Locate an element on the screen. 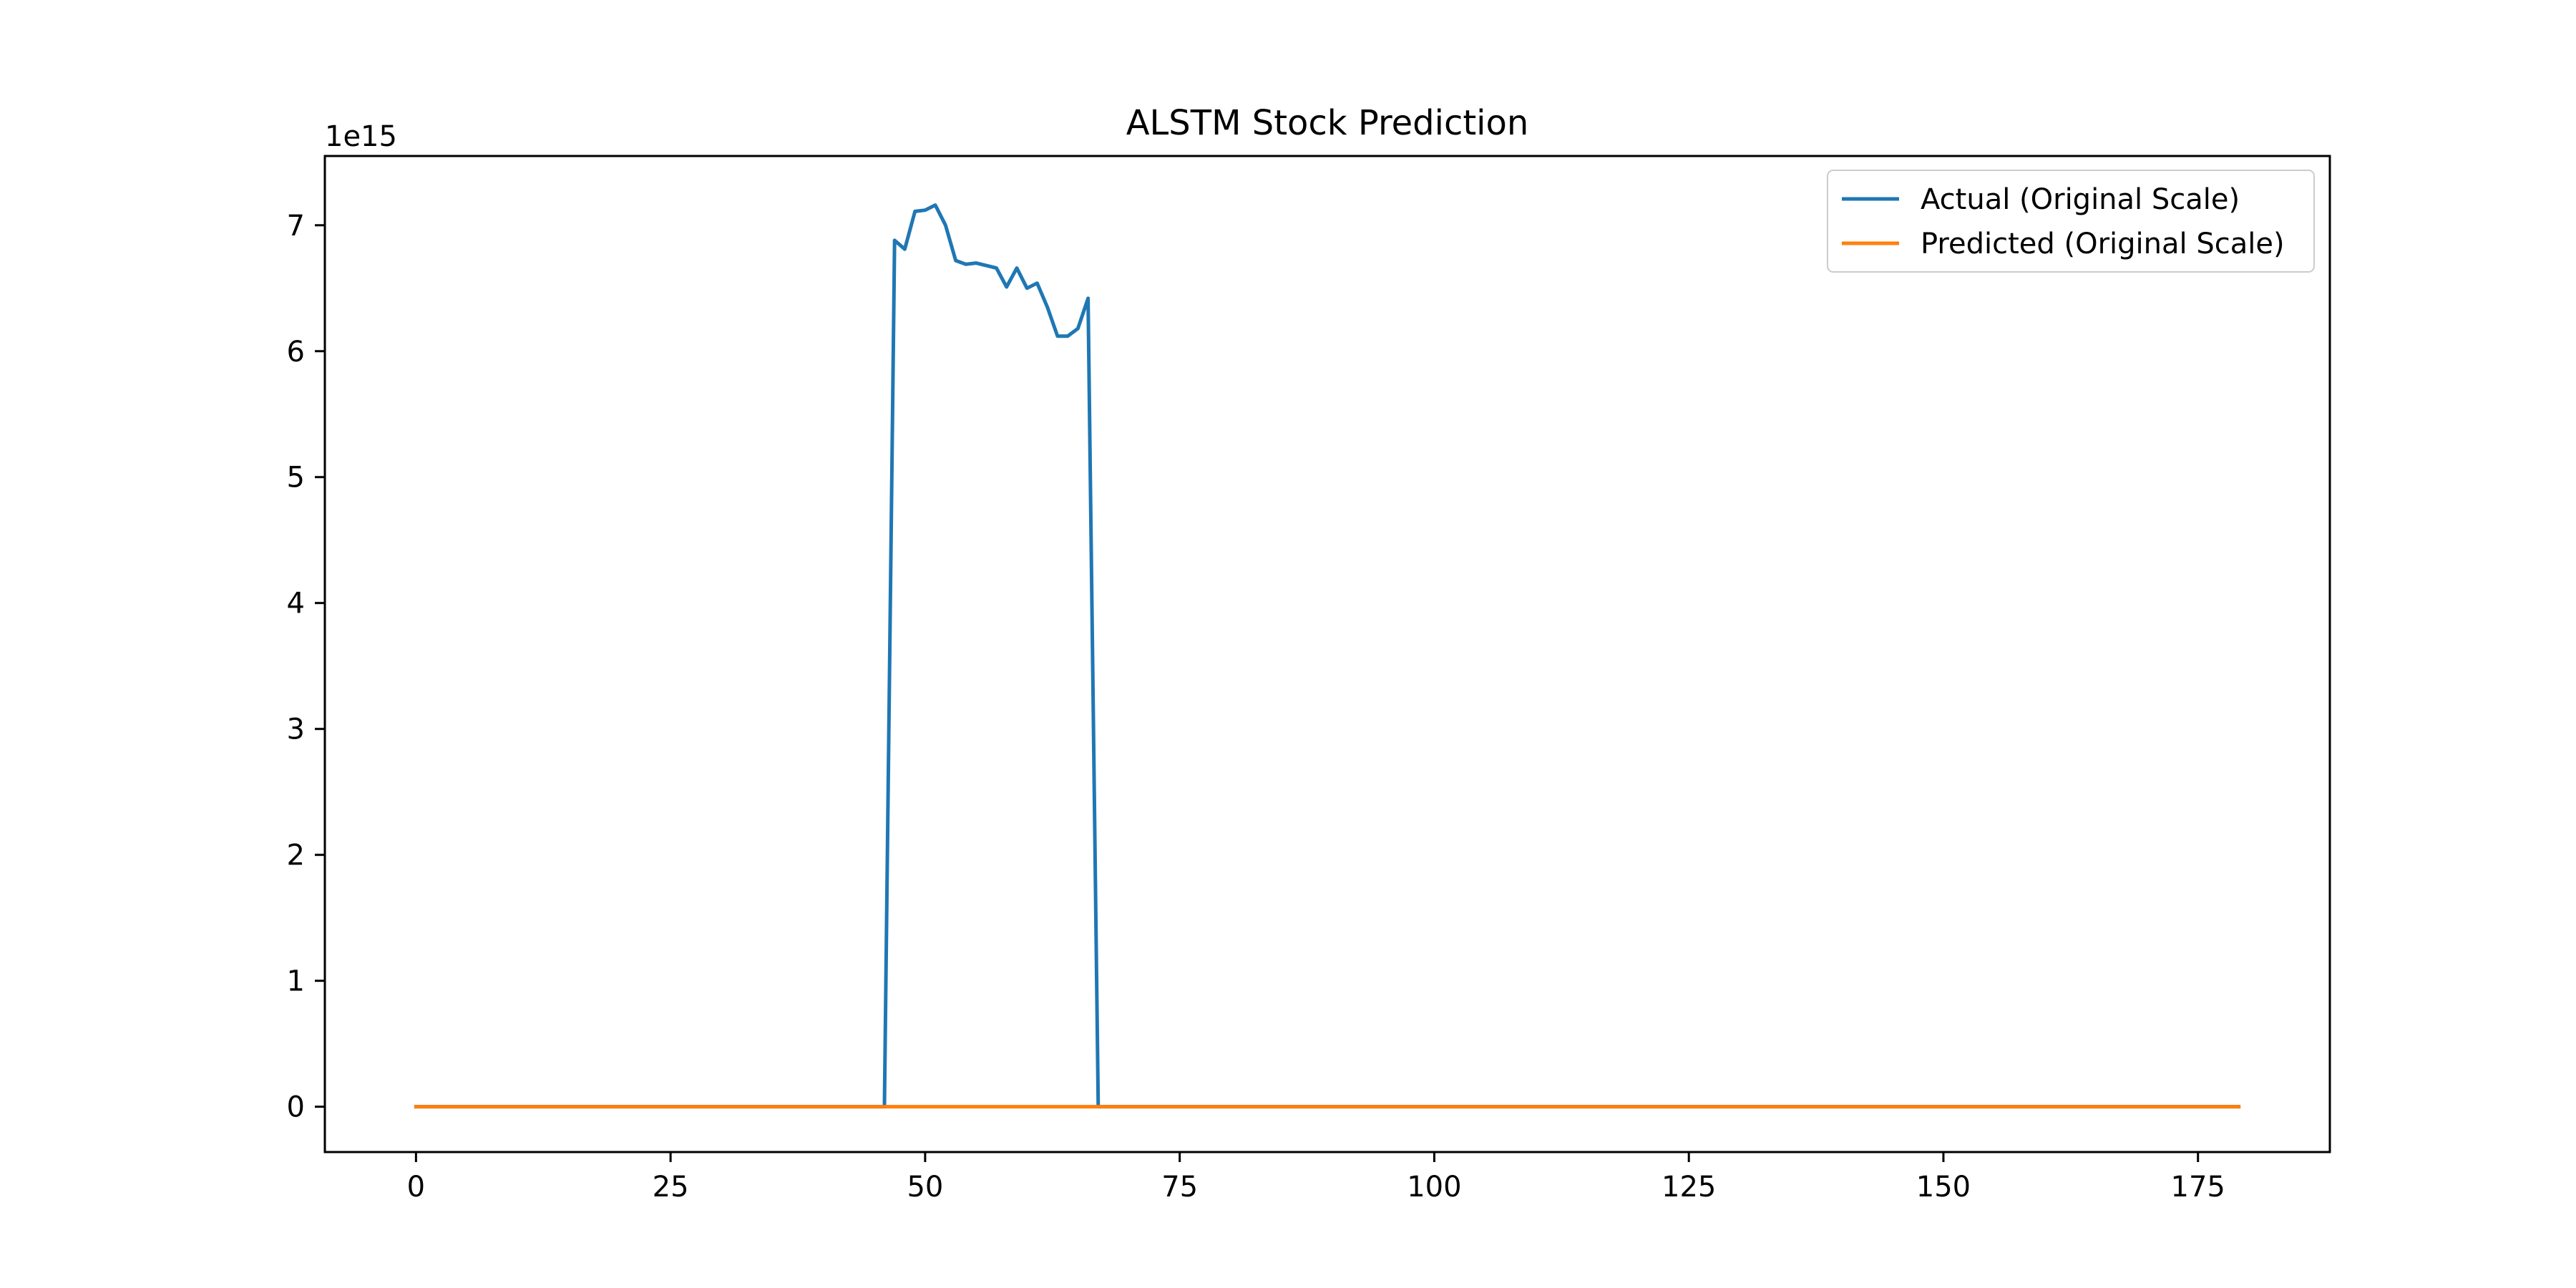 This screenshot has width=2576, height=1288. y-tick-label: 3 is located at coordinates (296, 729).